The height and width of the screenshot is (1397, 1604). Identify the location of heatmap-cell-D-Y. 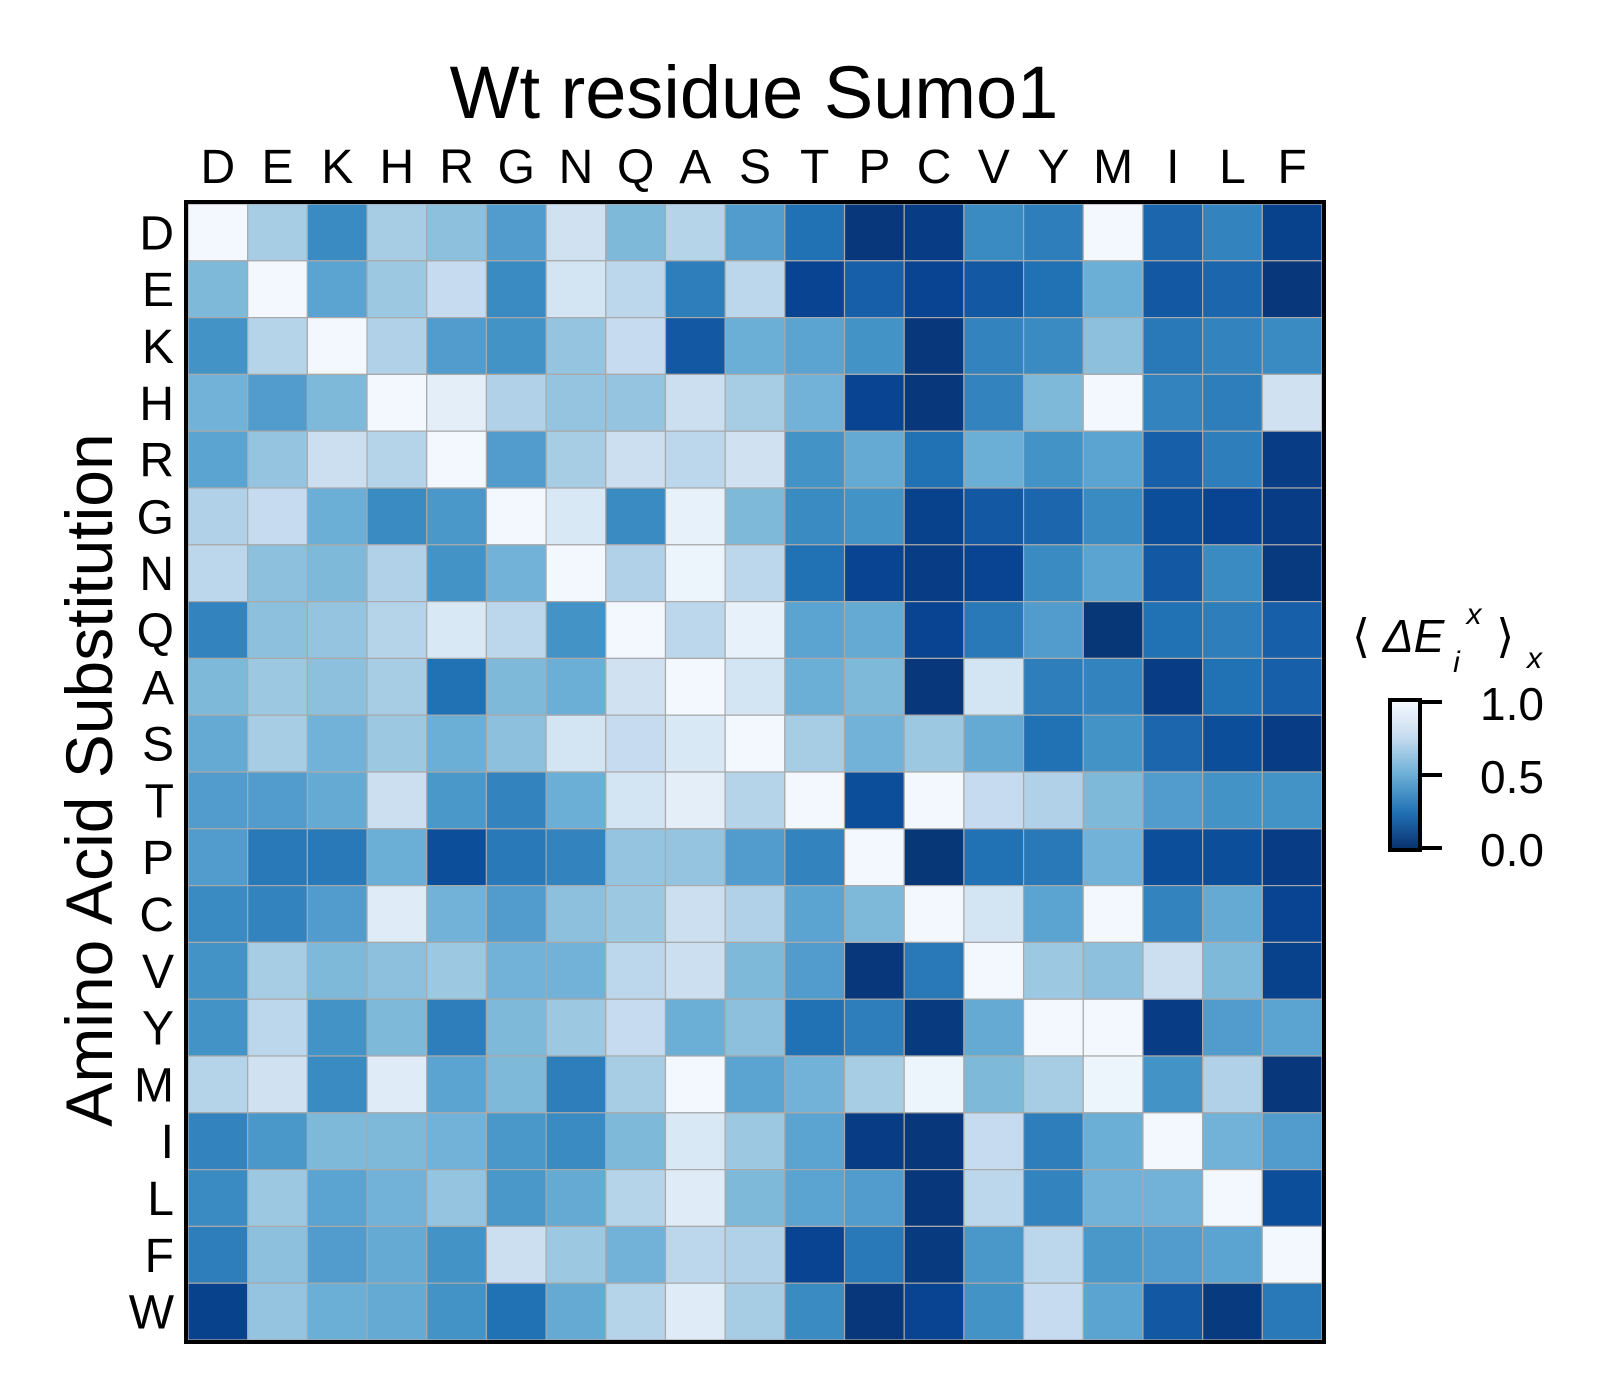
(1053, 232).